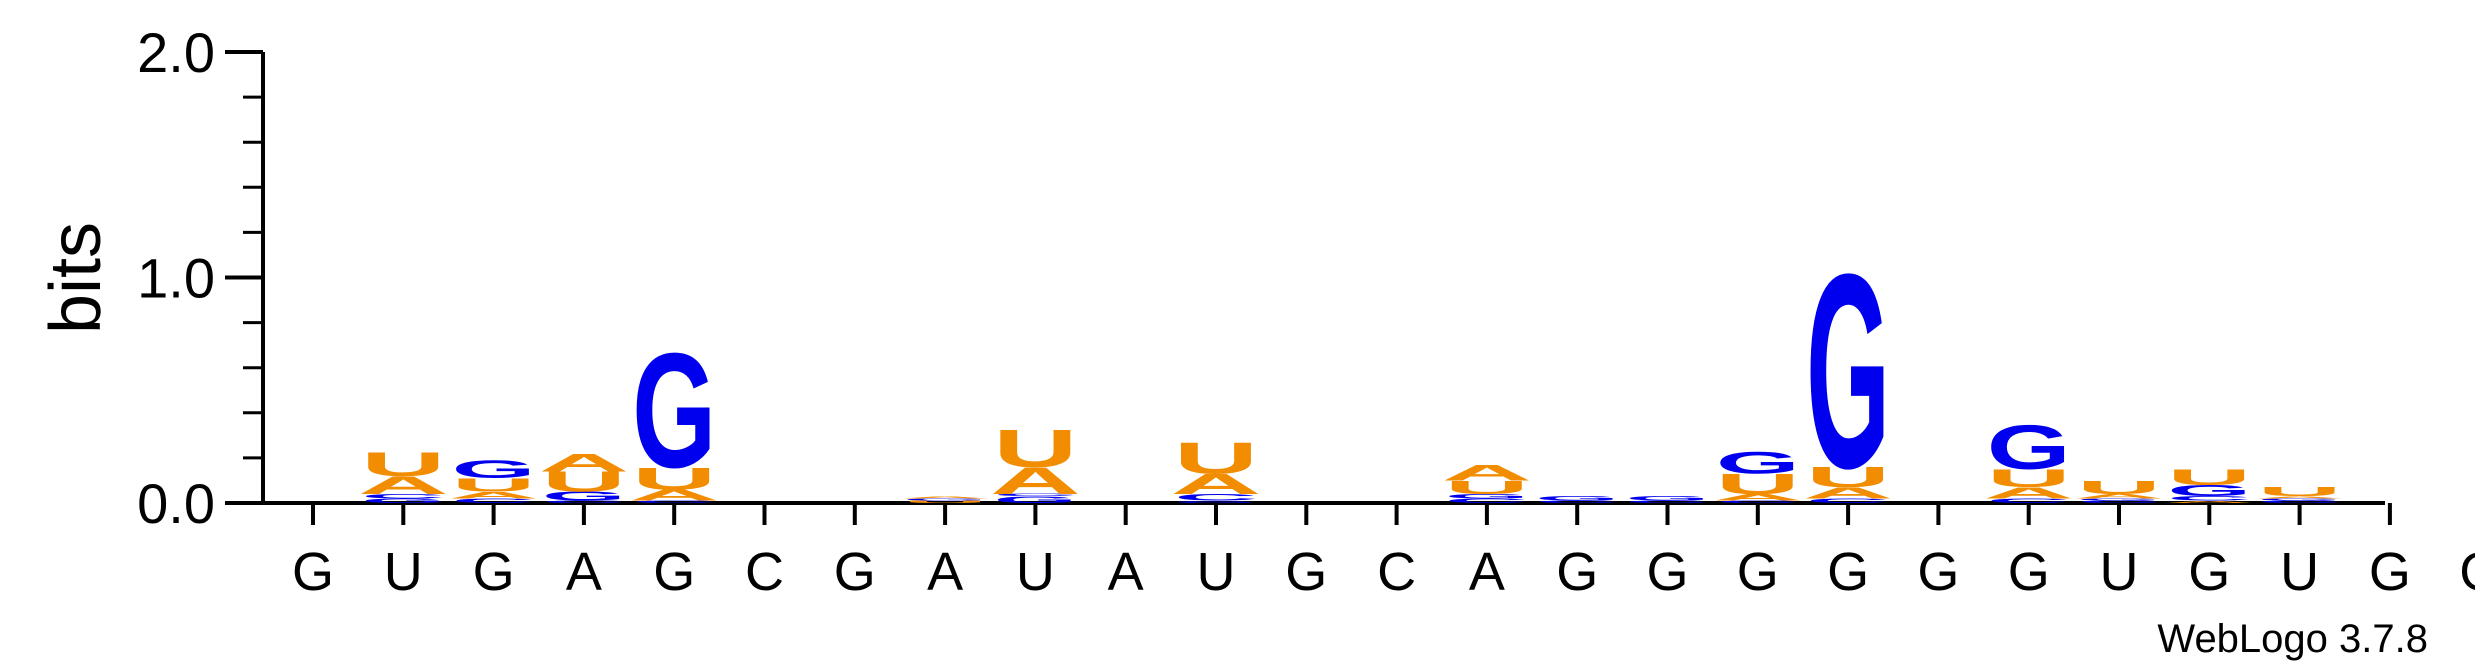 The image size is (2475, 667). I want to click on y-axis-label: bits, so click(76, 278).